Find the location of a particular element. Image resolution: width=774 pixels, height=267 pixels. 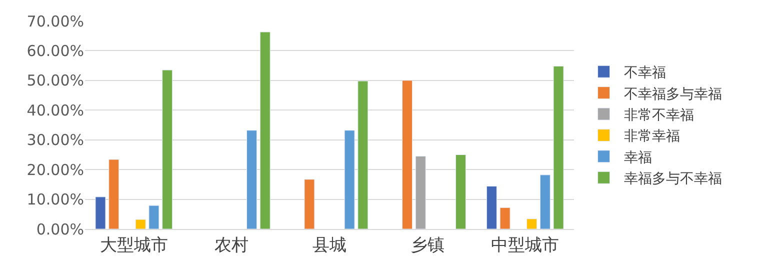

y-tick-label: 0.00% is located at coordinates (60, 229).